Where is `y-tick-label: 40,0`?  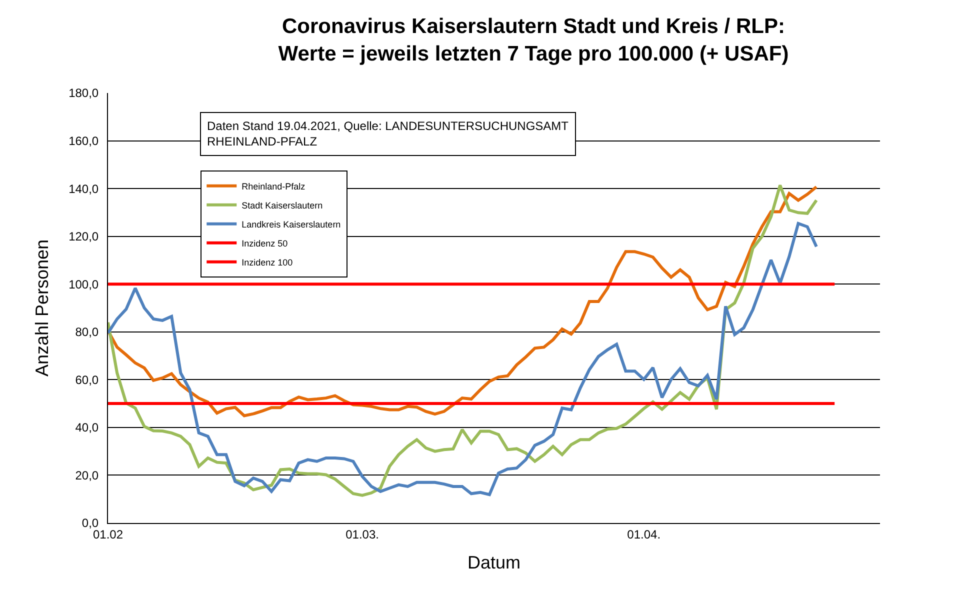 y-tick-label: 40,0 is located at coordinates (87, 427).